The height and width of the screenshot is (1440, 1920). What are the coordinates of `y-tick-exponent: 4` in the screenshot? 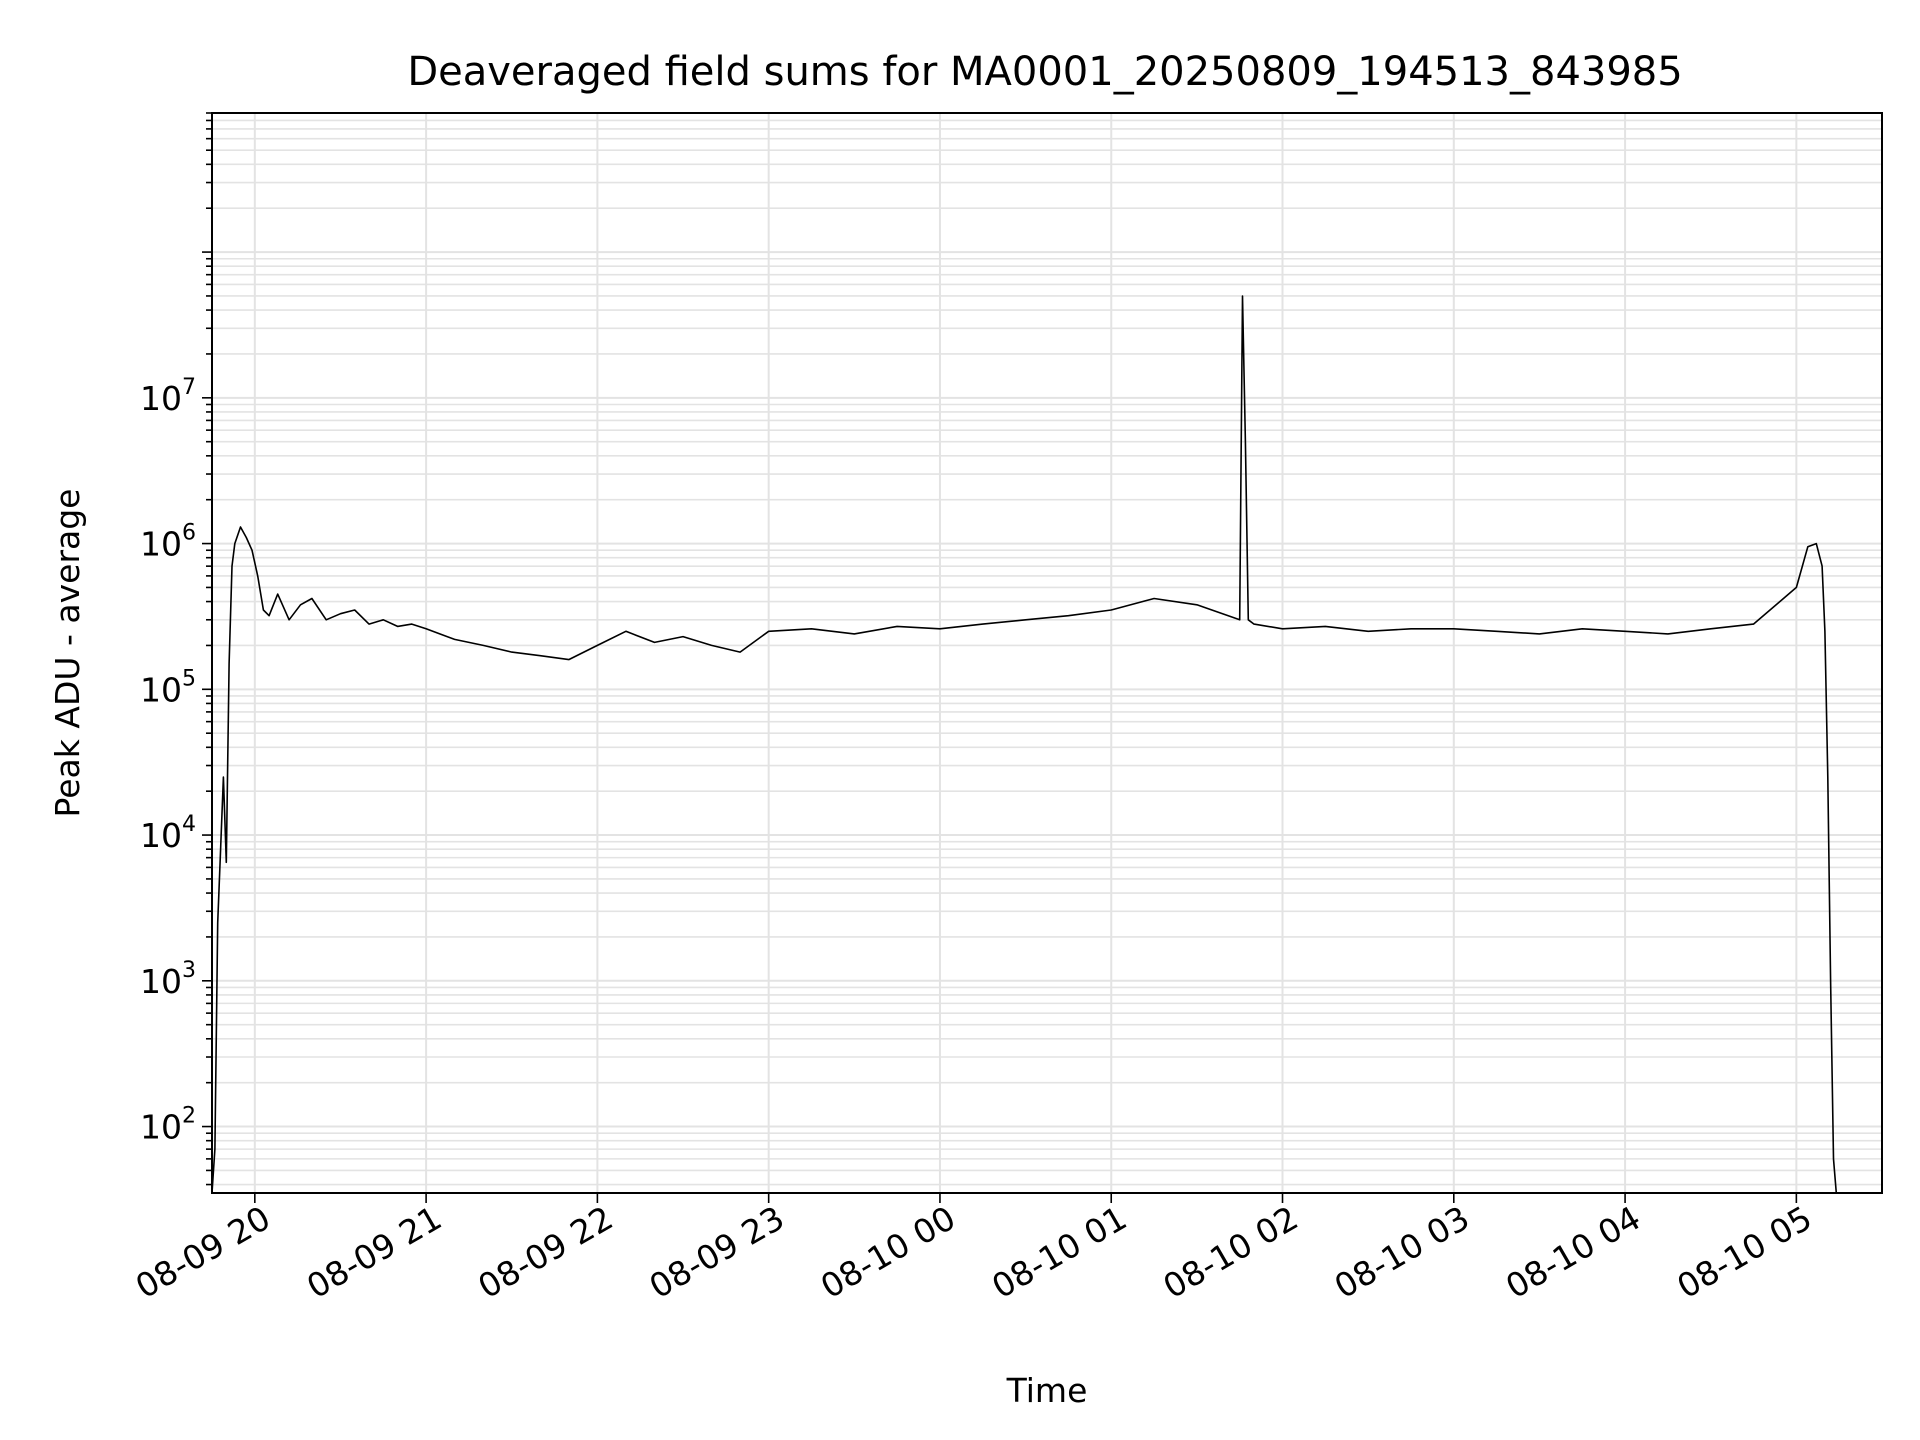 It's located at (189, 824).